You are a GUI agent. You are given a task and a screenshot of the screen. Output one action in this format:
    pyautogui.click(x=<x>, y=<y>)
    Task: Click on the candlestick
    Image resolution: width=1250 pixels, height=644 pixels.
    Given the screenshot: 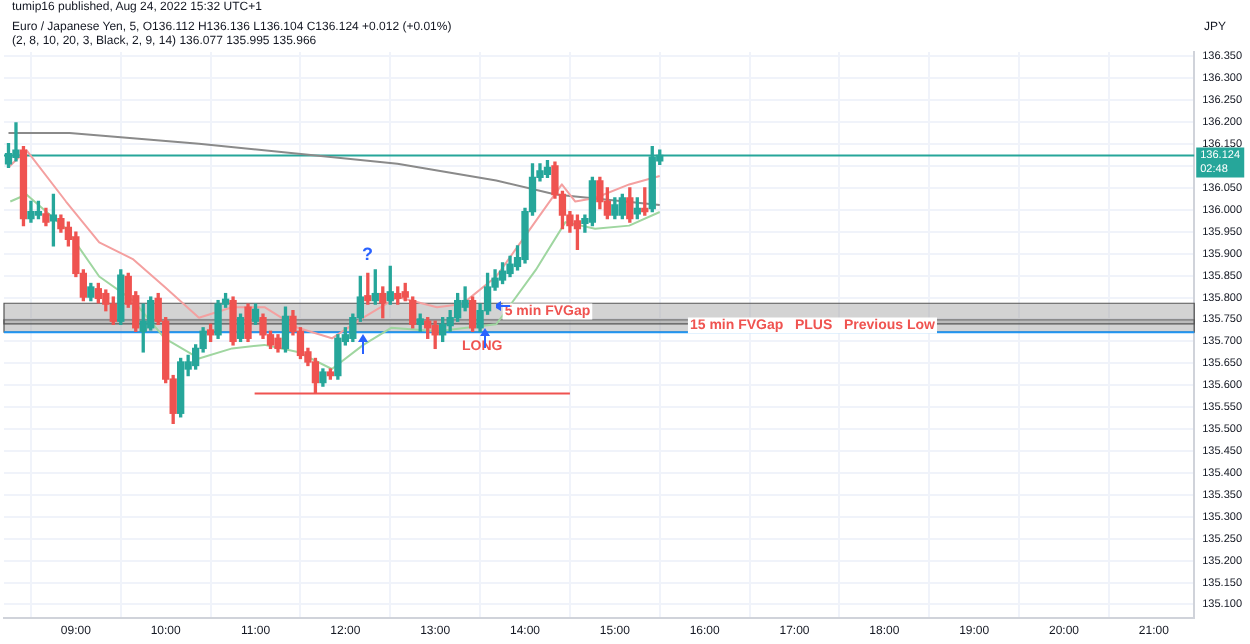 What is the action you would take?
    pyautogui.click(x=16, y=142)
    